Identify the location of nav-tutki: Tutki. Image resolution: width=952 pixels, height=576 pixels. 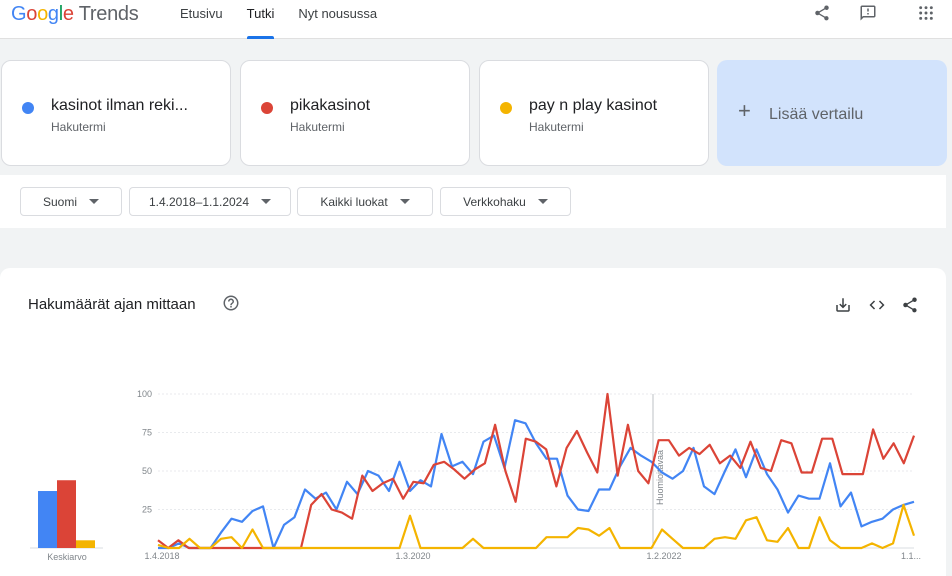
(261, 19).